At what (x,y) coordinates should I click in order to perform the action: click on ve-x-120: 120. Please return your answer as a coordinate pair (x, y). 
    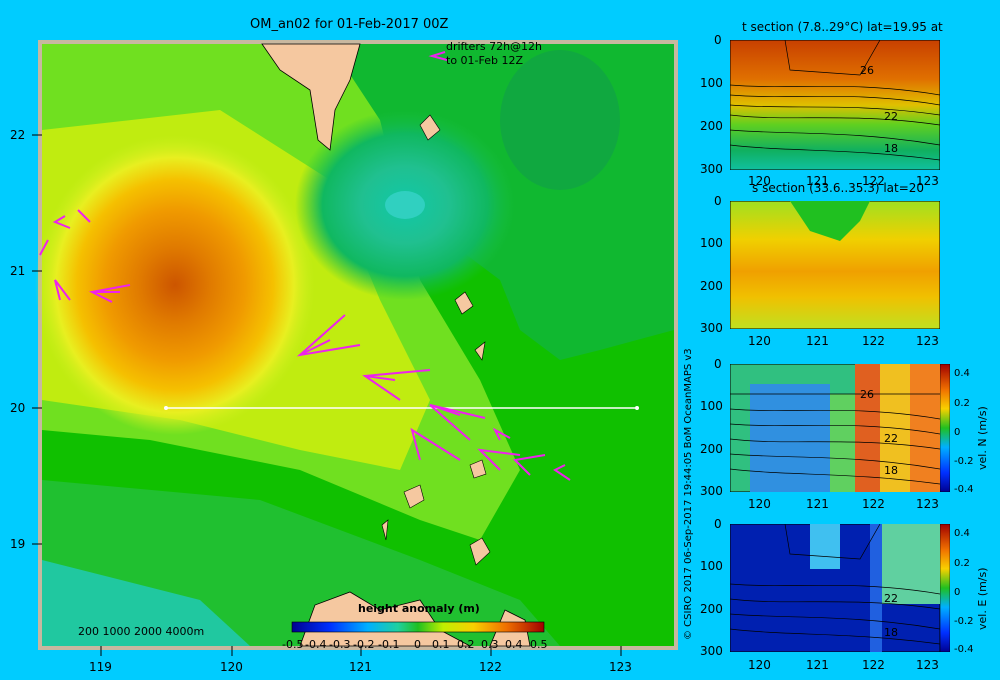
    Looking at the image, I should click on (759, 665).